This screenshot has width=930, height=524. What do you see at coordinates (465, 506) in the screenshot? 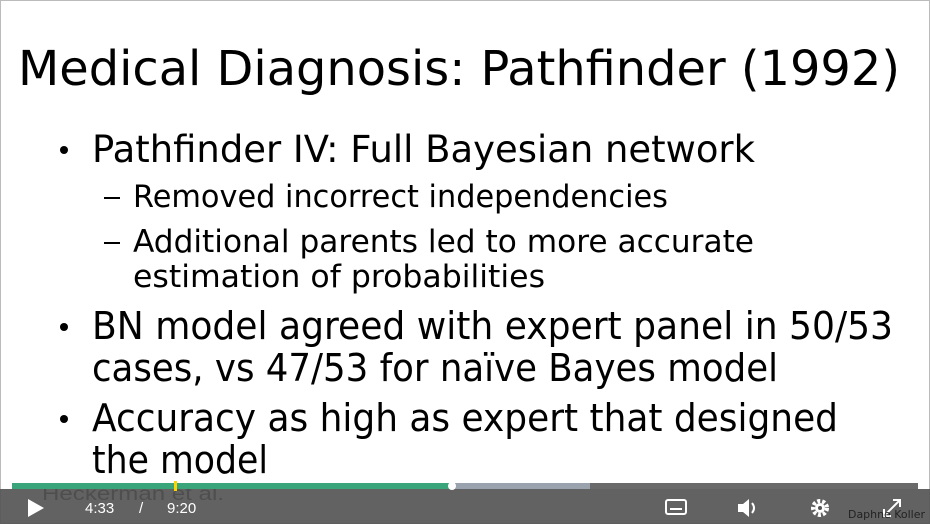
I see `control-background` at bounding box center [465, 506].